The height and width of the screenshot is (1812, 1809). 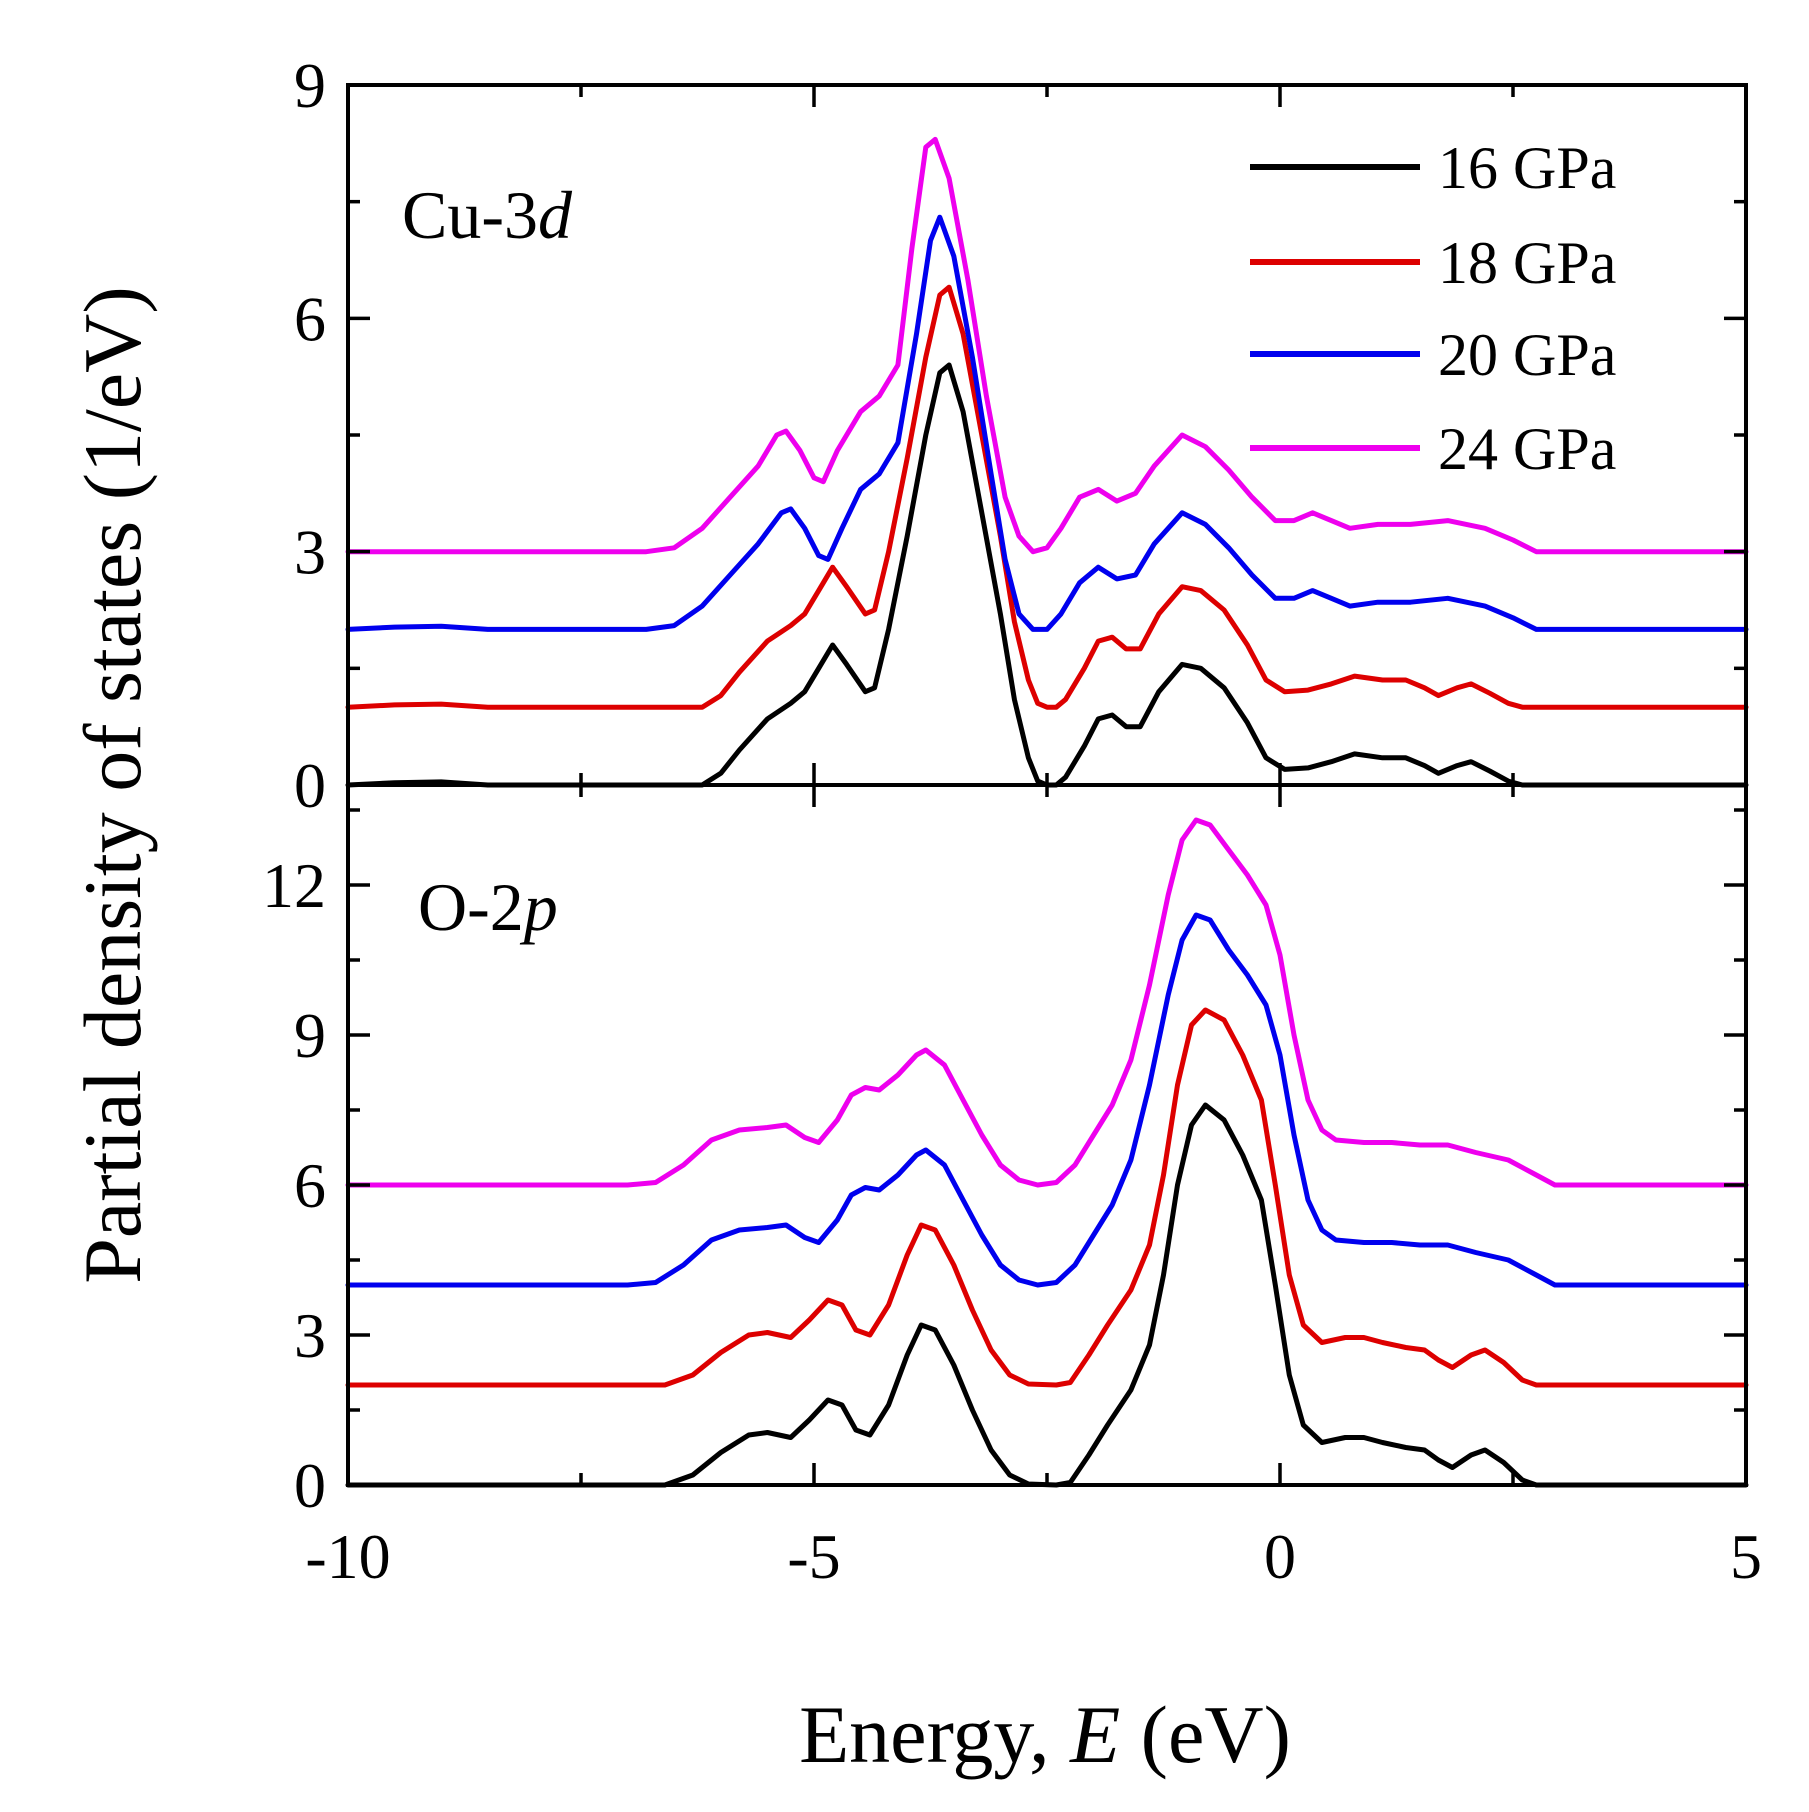 What do you see at coordinates (813, 1556) in the screenshot?
I see `x-tick-label: -5` at bounding box center [813, 1556].